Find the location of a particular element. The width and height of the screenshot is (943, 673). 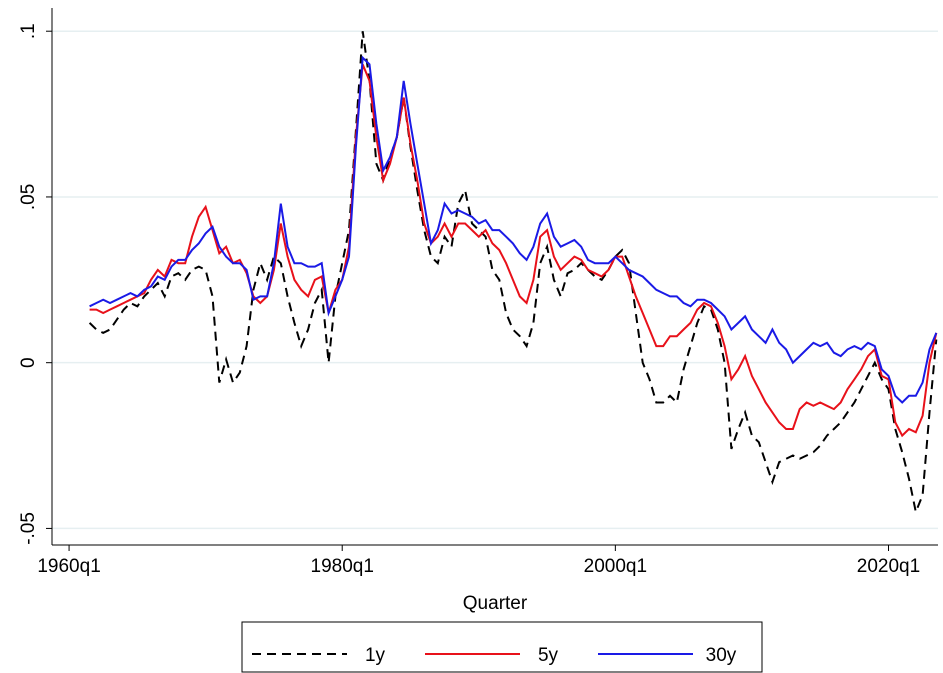

y-tick-label: .1 is located at coordinates (28, 31).